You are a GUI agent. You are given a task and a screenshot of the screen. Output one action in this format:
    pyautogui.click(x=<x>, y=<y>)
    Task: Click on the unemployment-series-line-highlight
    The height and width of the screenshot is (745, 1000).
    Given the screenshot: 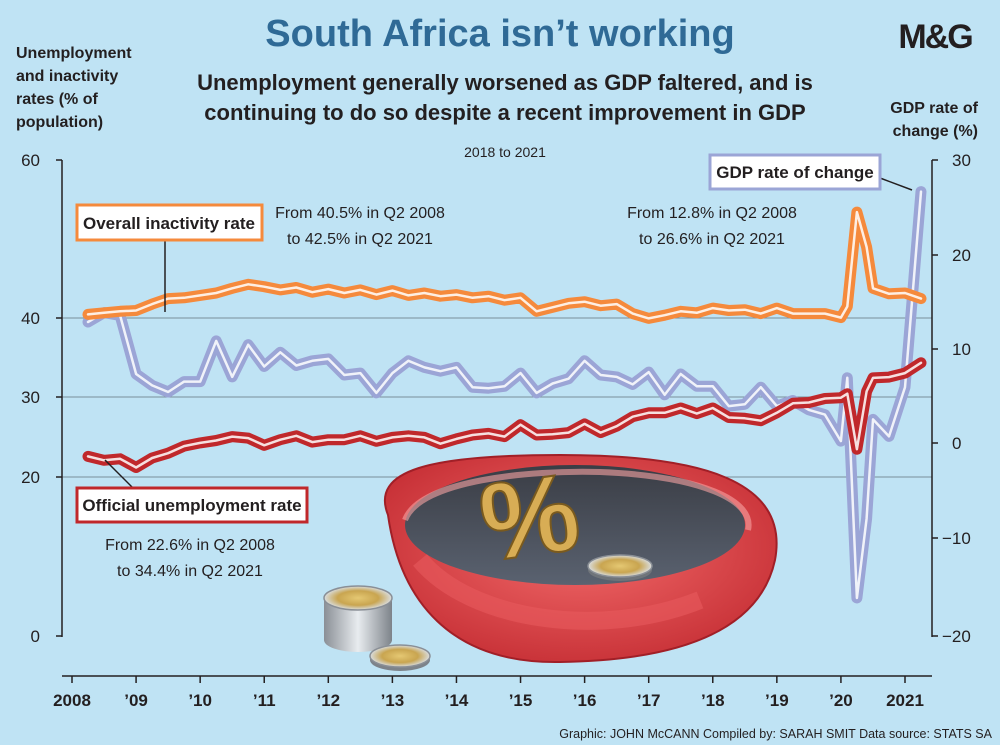 What is the action you would take?
    pyautogui.click(x=504, y=415)
    